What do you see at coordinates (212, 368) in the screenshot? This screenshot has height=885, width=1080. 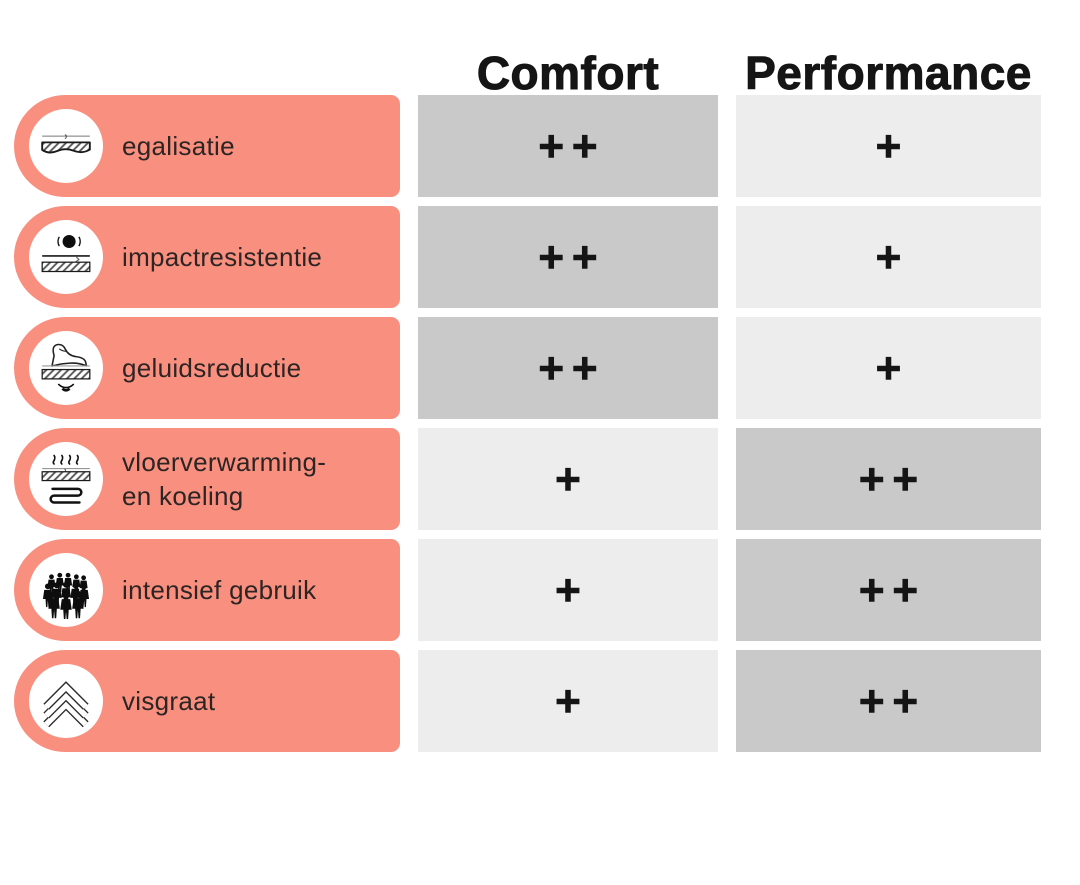 I see `feature-label: geluidsreductie` at bounding box center [212, 368].